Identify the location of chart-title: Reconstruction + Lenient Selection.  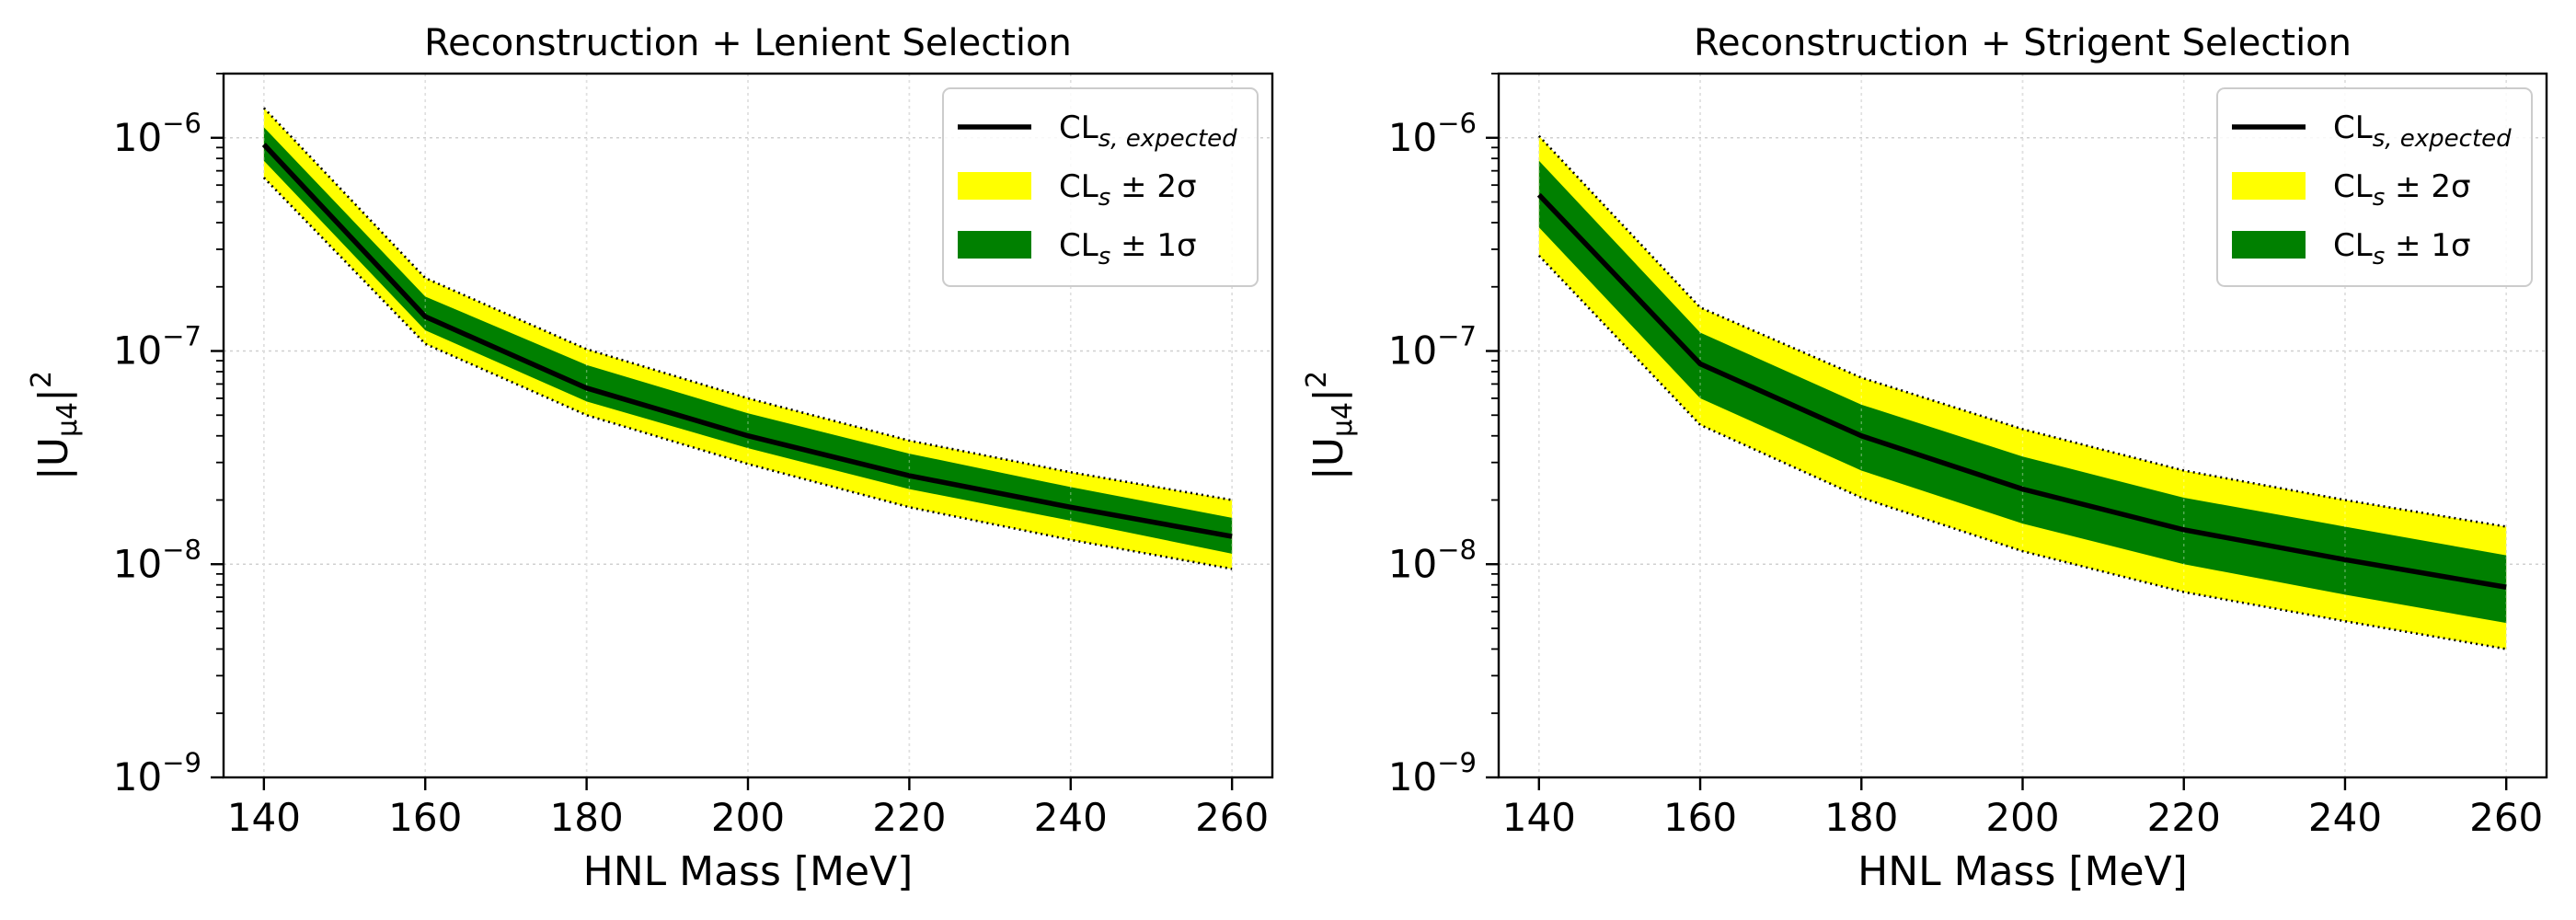
(748, 43).